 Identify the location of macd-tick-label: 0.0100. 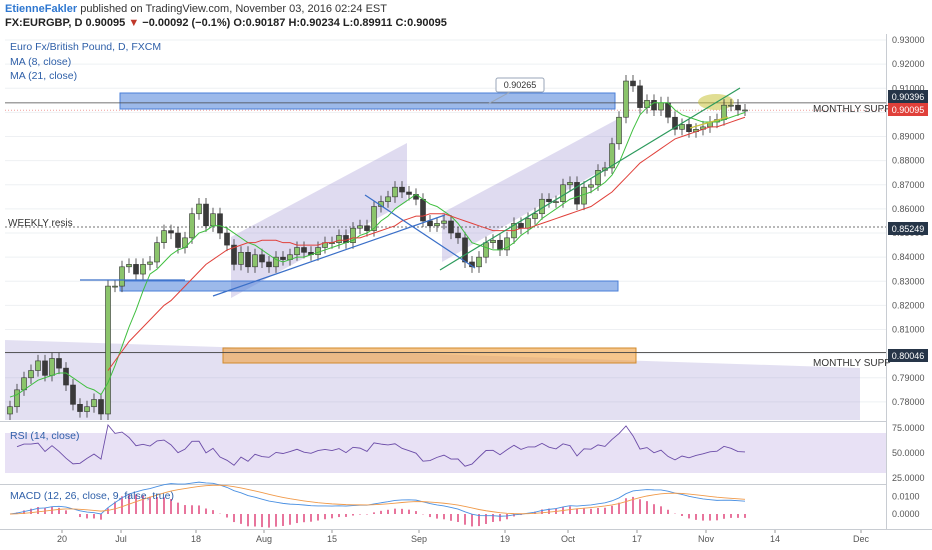
(906, 497).